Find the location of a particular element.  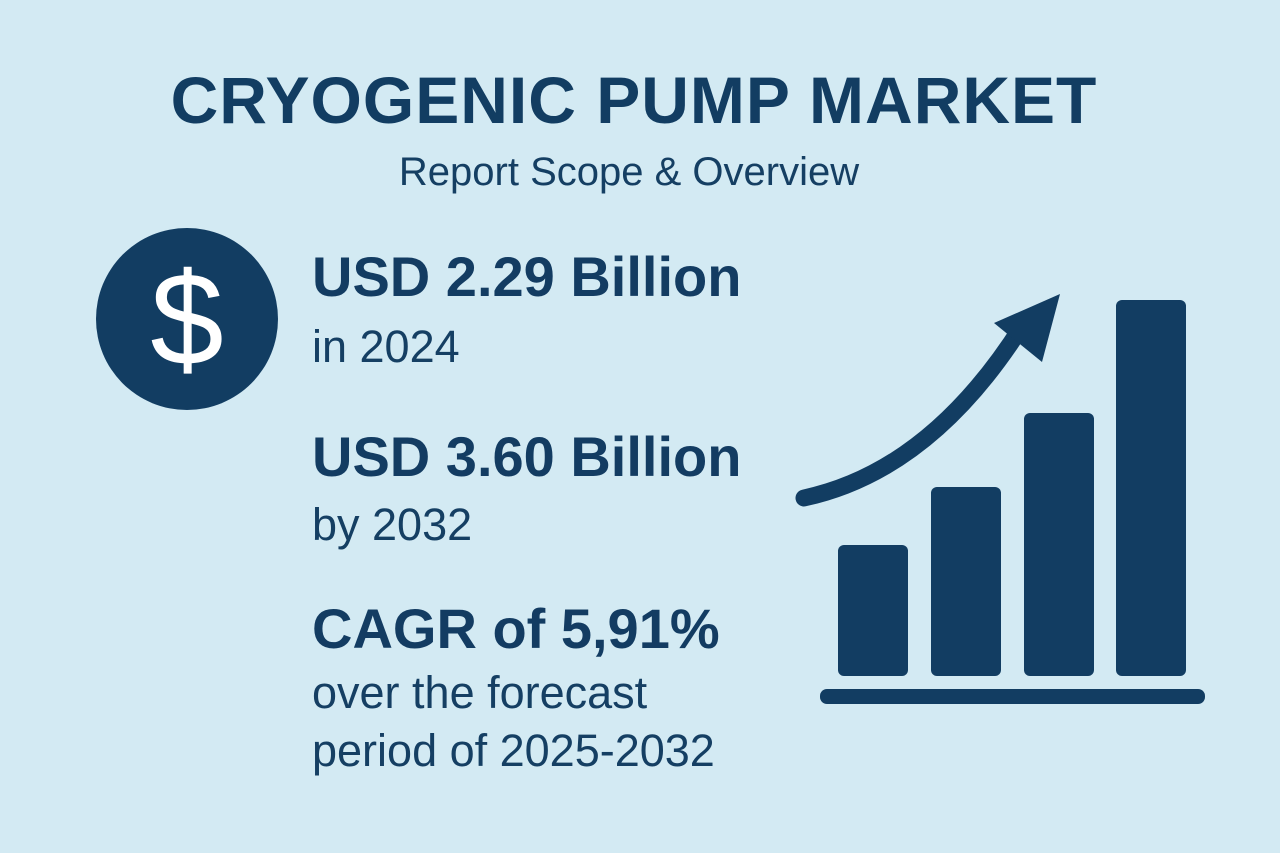

page-subtitle: Report Scope & Overview is located at coordinates (629, 172).